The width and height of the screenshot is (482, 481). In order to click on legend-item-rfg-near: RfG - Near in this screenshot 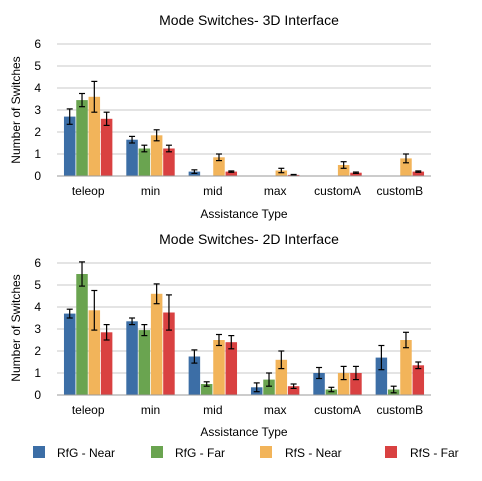, I will do `click(74, 453)`.